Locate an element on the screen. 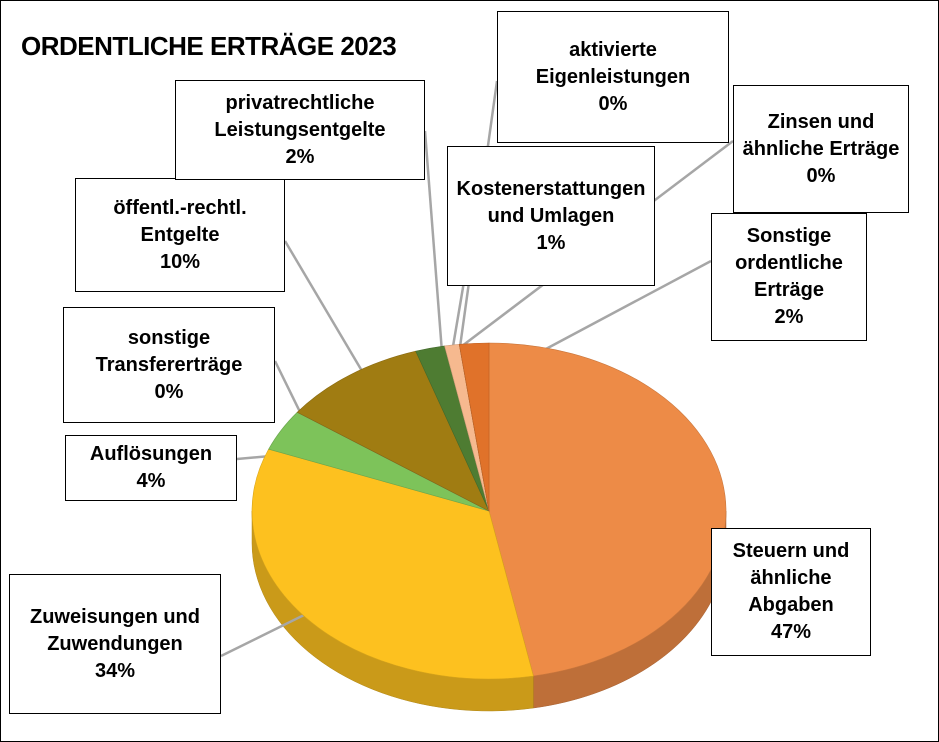  data-label: Auflösungen 4% is located at coordinates (151, 468).